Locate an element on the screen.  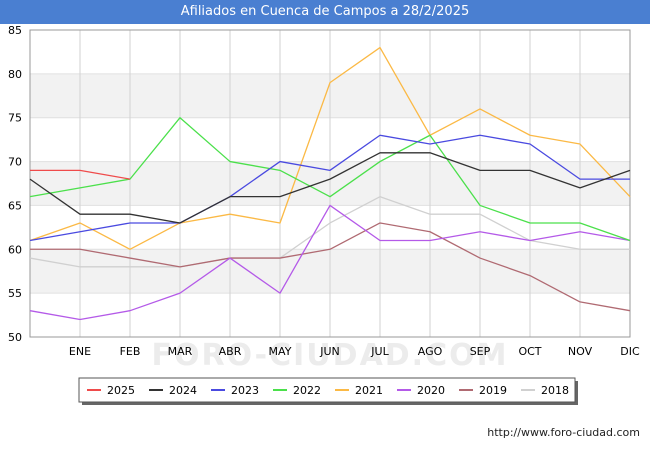
y-tick-label: 80 is located at coordinates (15, 74).